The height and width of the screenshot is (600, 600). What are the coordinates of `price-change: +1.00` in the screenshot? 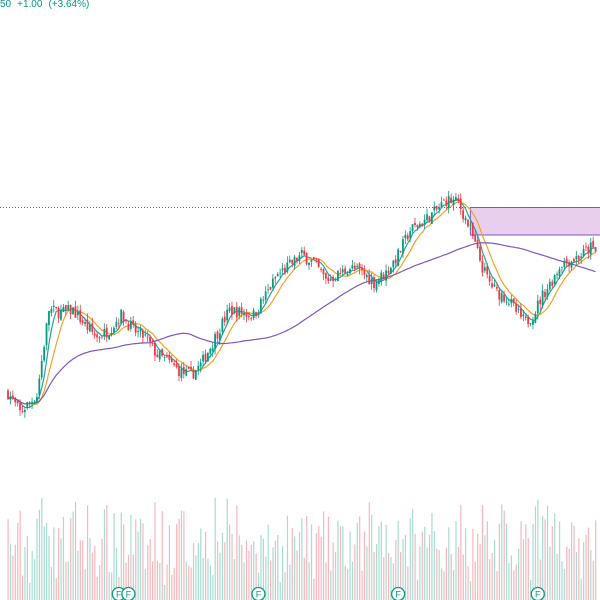 It's located at (30, 5).